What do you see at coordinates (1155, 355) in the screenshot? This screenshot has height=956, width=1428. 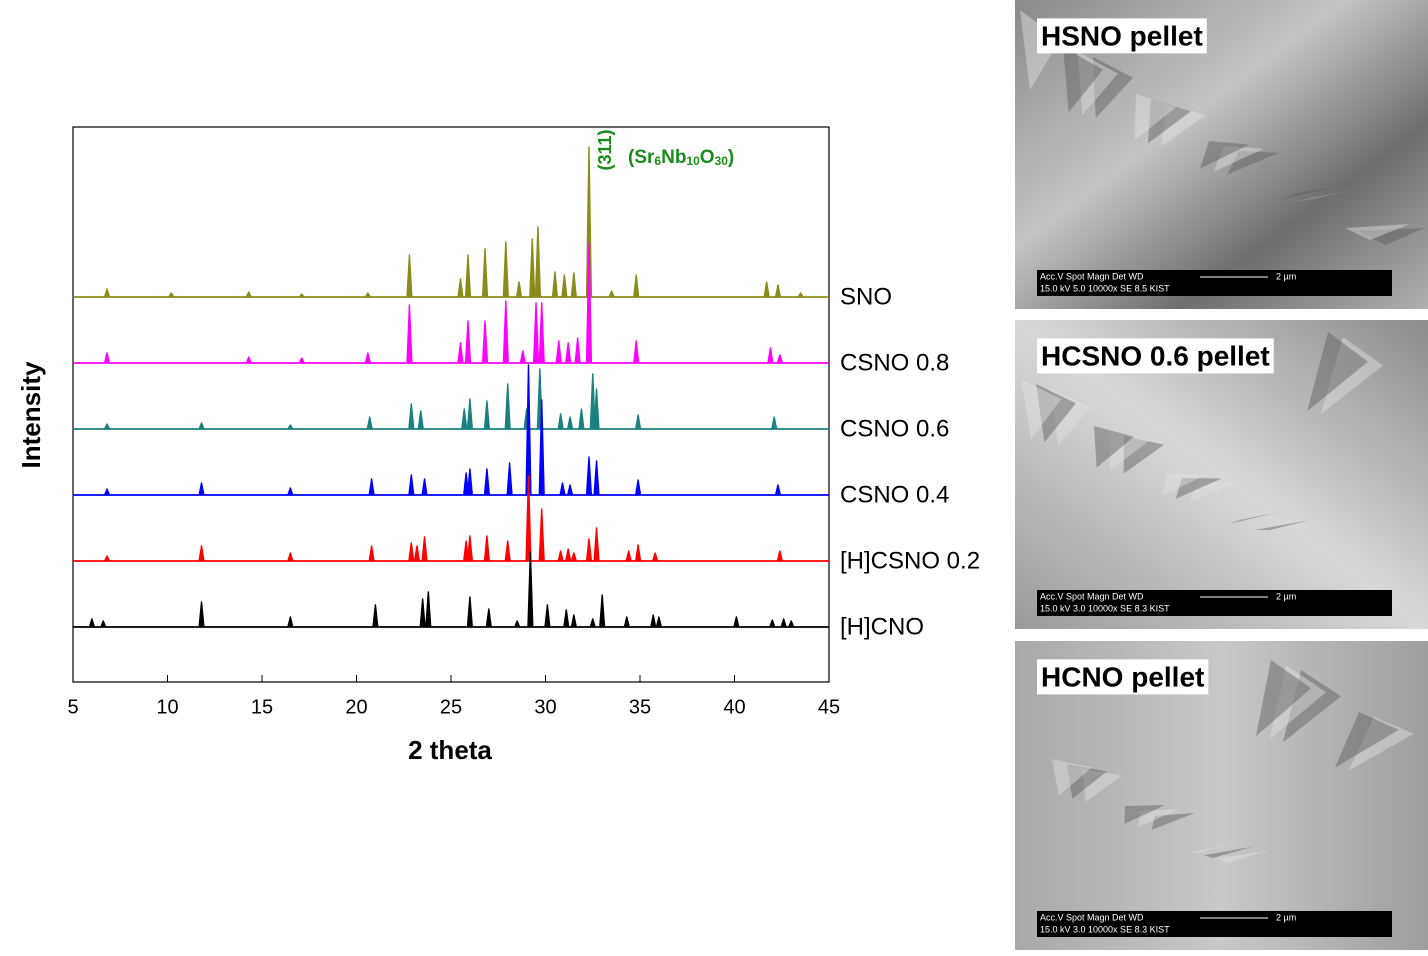 I see `sem-label: HCSNO 0.6 pellet` at bounding box center [1155, 355].